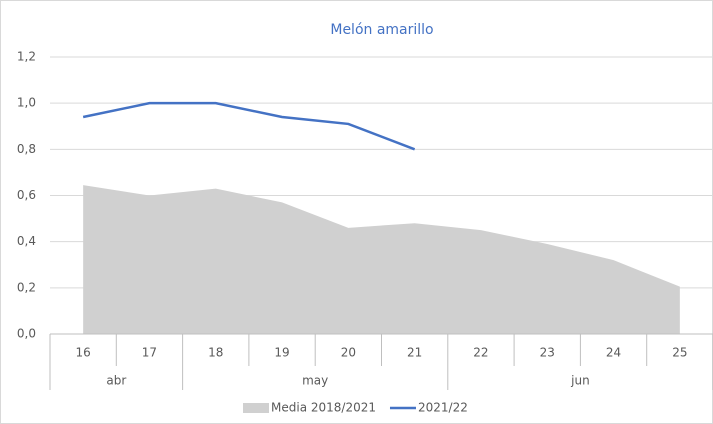 The height and width of the screenshot is (424, 713). Describe the element at coordinates (348, 353) in the screenshot. I see `x-tick-label: 20` at that location.